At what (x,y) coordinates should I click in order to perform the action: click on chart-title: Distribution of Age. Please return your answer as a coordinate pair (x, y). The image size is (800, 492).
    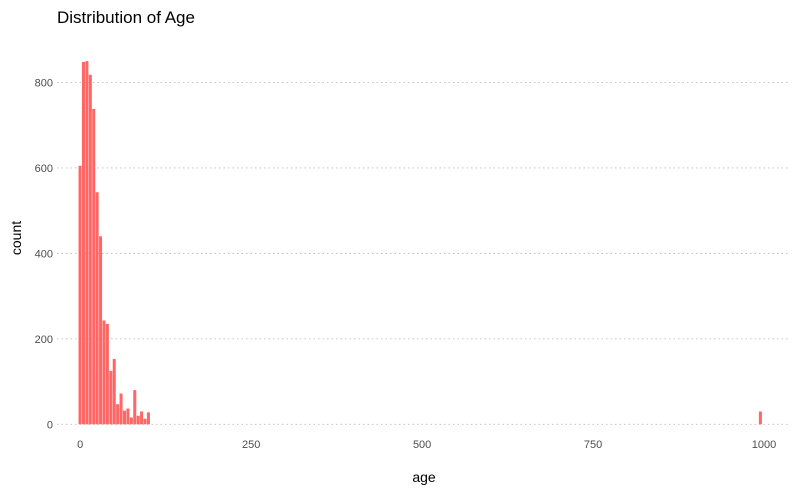
    Looking at the image, I should click on (126, 17).